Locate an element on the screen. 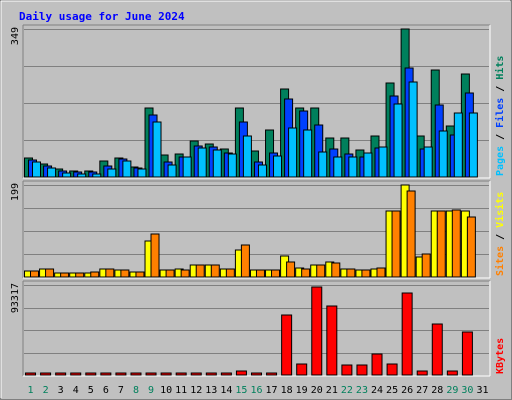  panel-bottom-legend: KBytes is located at coordinates (500, 356).